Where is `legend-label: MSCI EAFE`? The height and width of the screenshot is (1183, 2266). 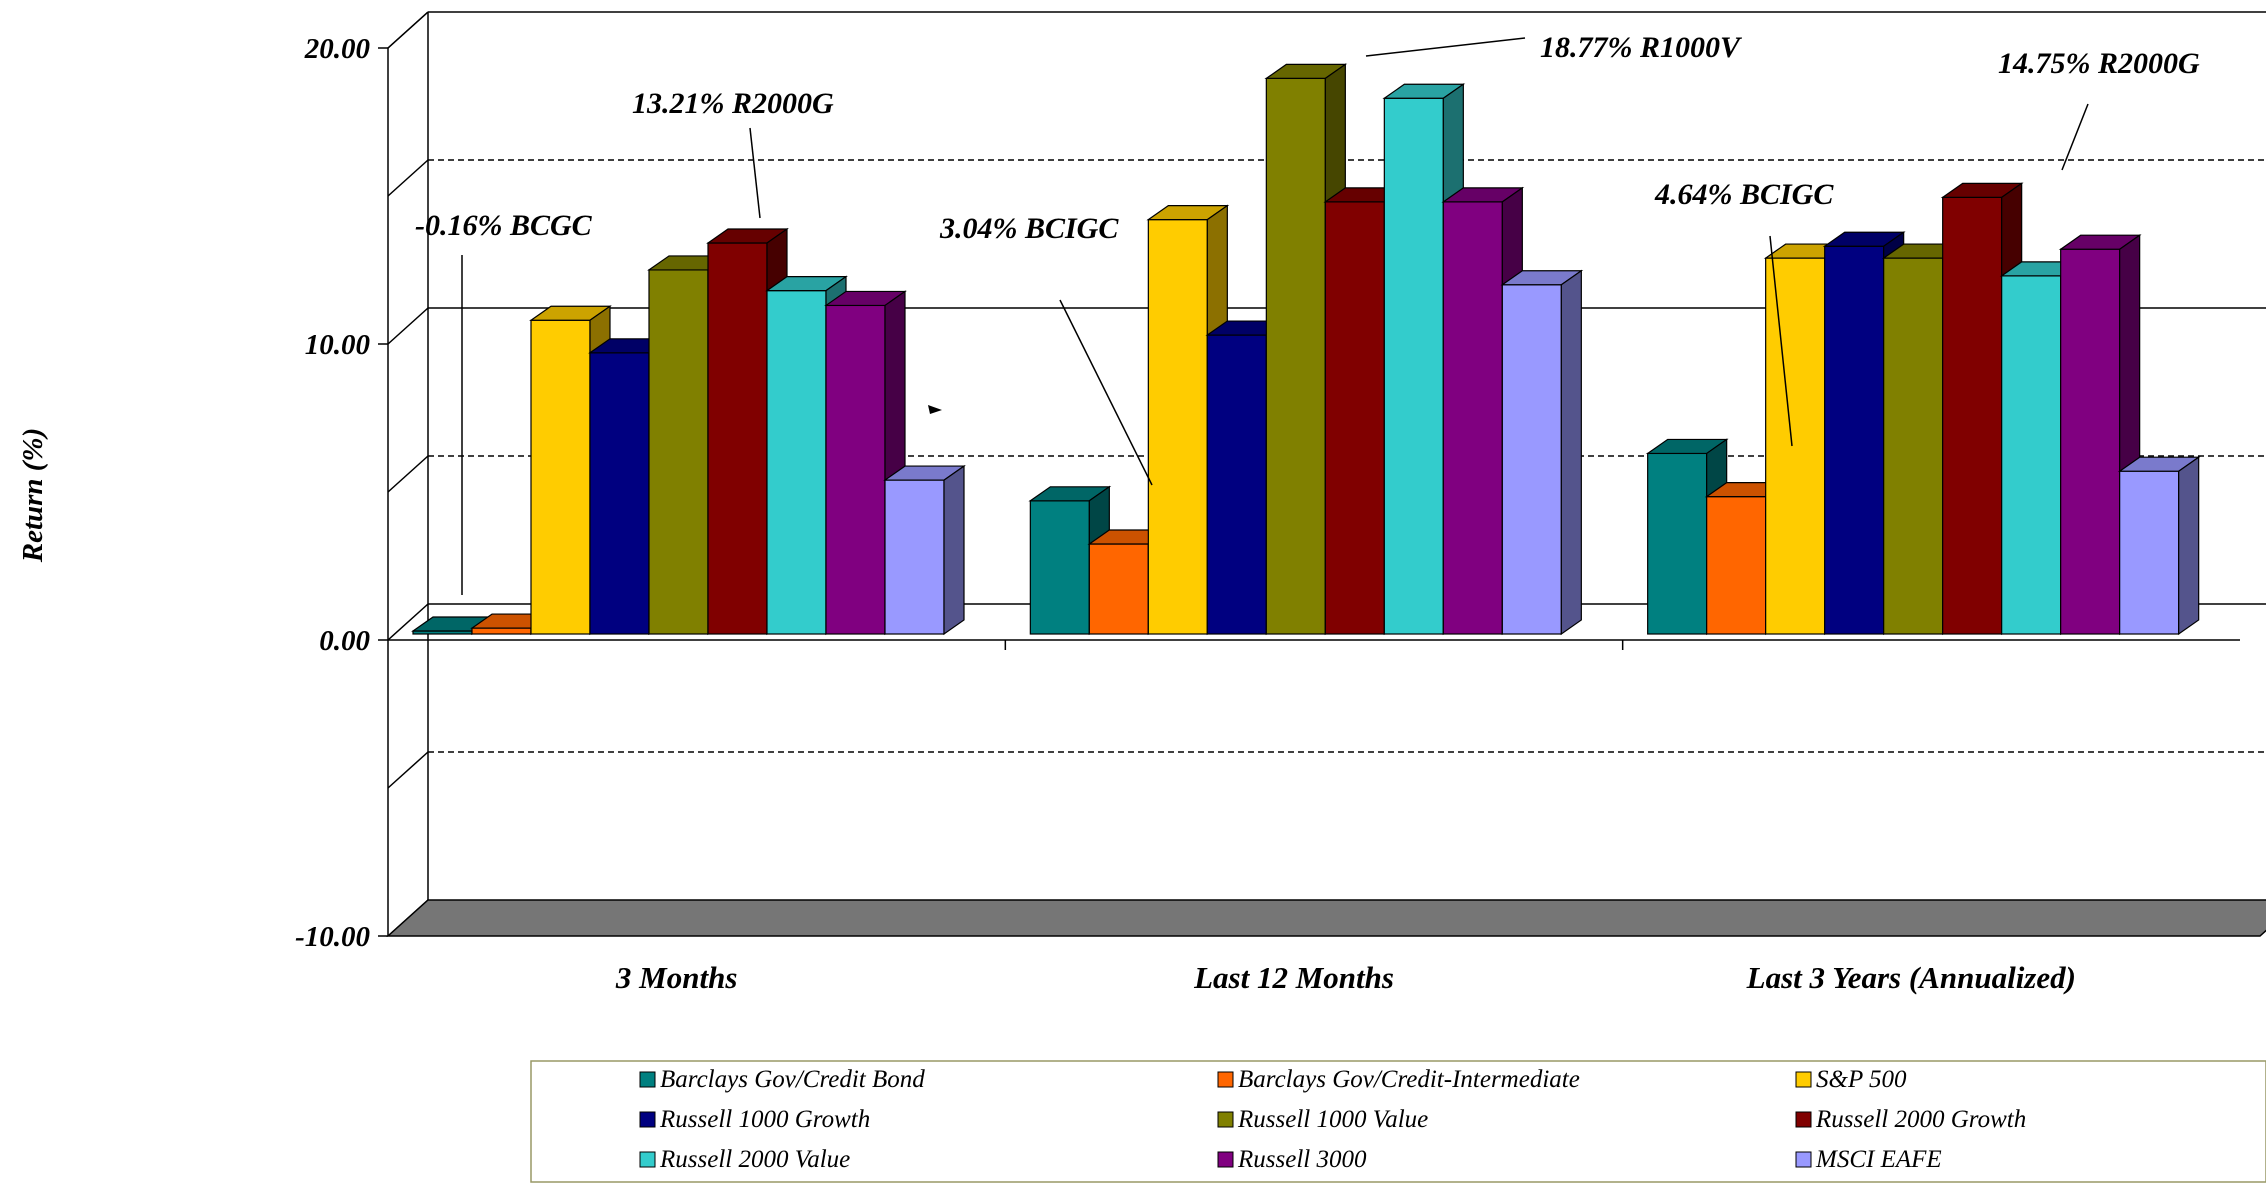 legend-label: MSCI EAFE is located at coordinates (1878, 1159).